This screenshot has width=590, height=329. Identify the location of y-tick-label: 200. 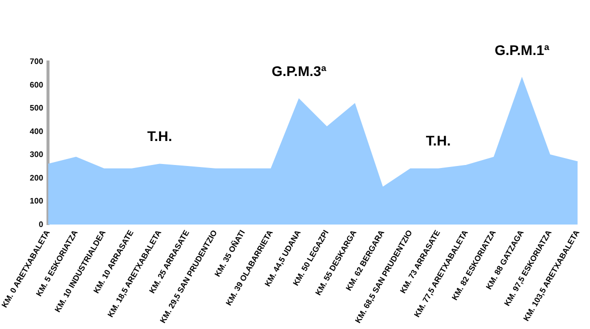
(37, 177).